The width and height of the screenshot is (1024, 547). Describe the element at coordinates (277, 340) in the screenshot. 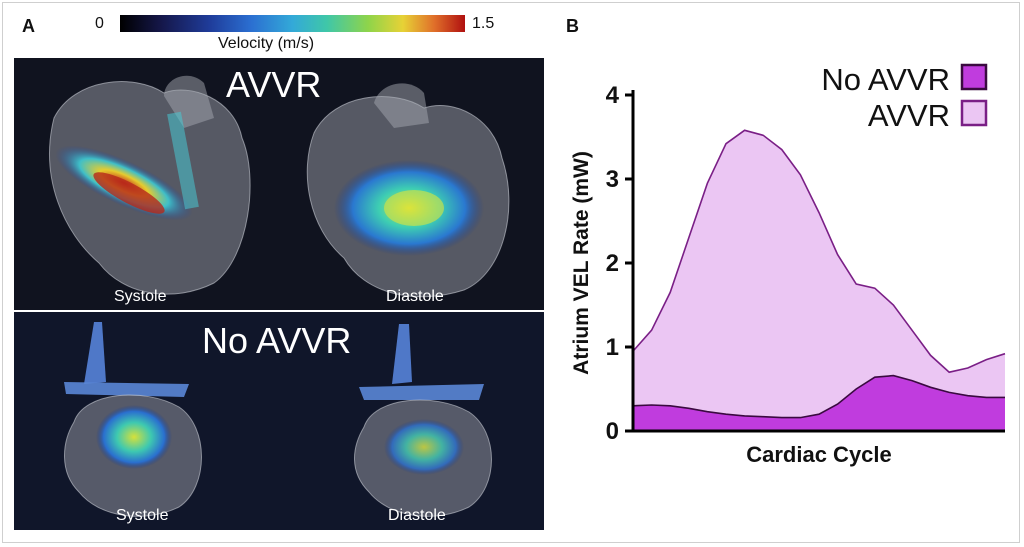

I see `no-avvr-panel-title: No AVVR` at that location.